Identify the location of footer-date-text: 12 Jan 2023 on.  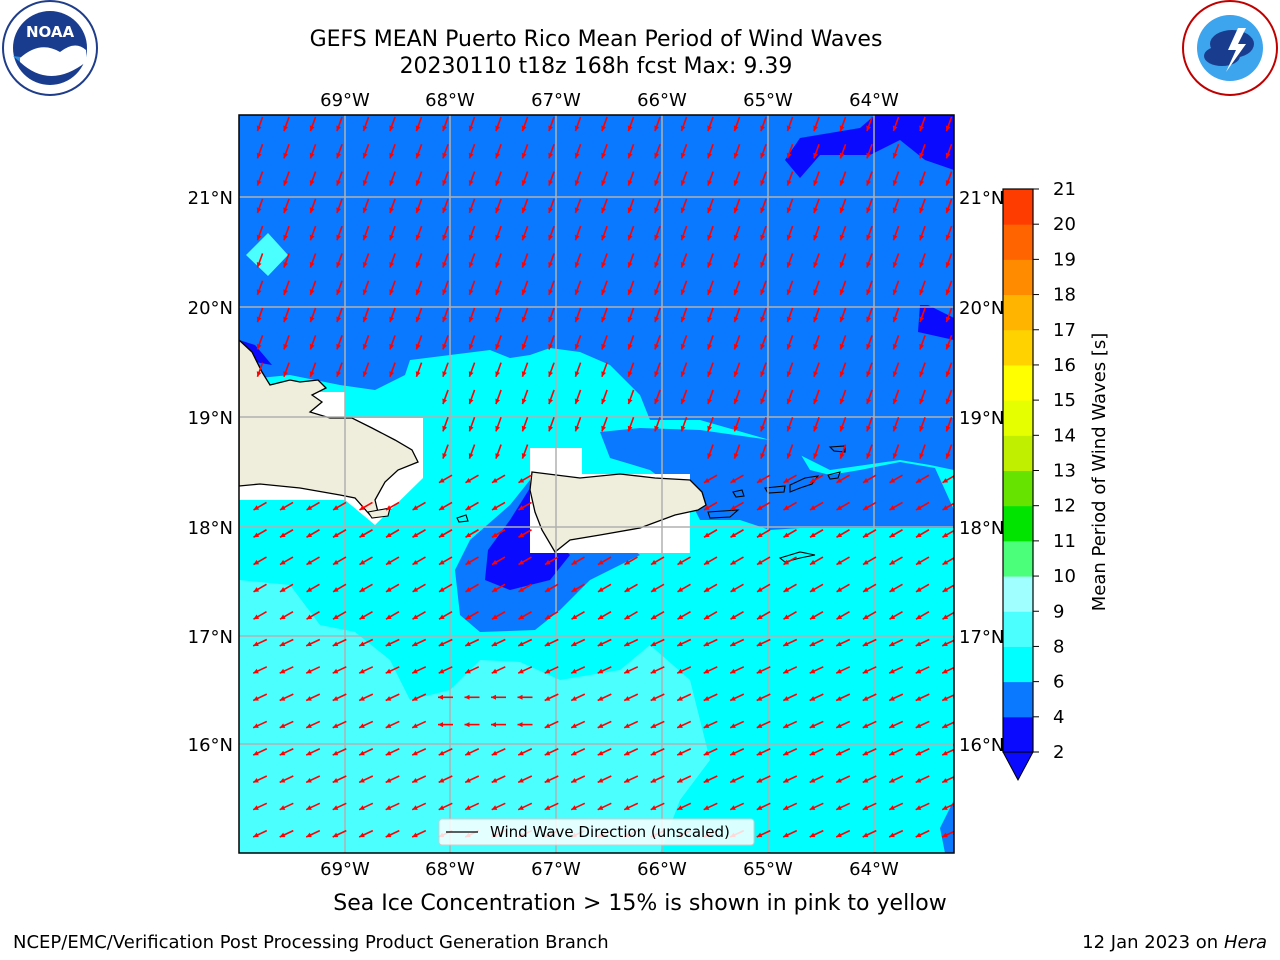
(1153, 942).